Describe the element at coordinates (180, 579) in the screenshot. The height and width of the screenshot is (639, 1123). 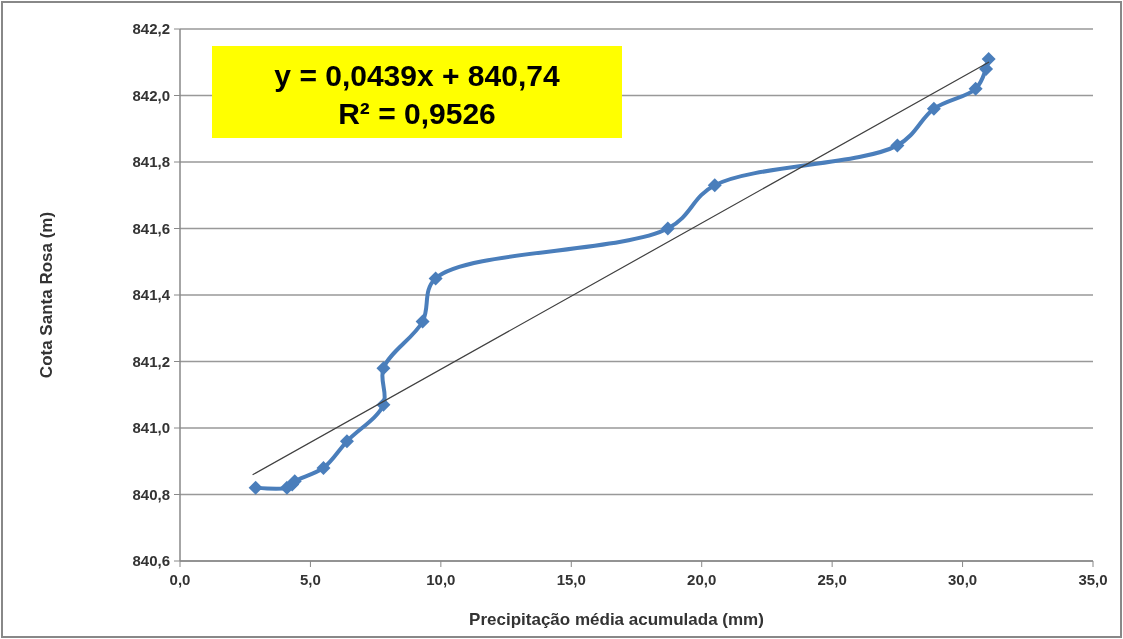
I see `x-tick-label: 0,0` at that location.